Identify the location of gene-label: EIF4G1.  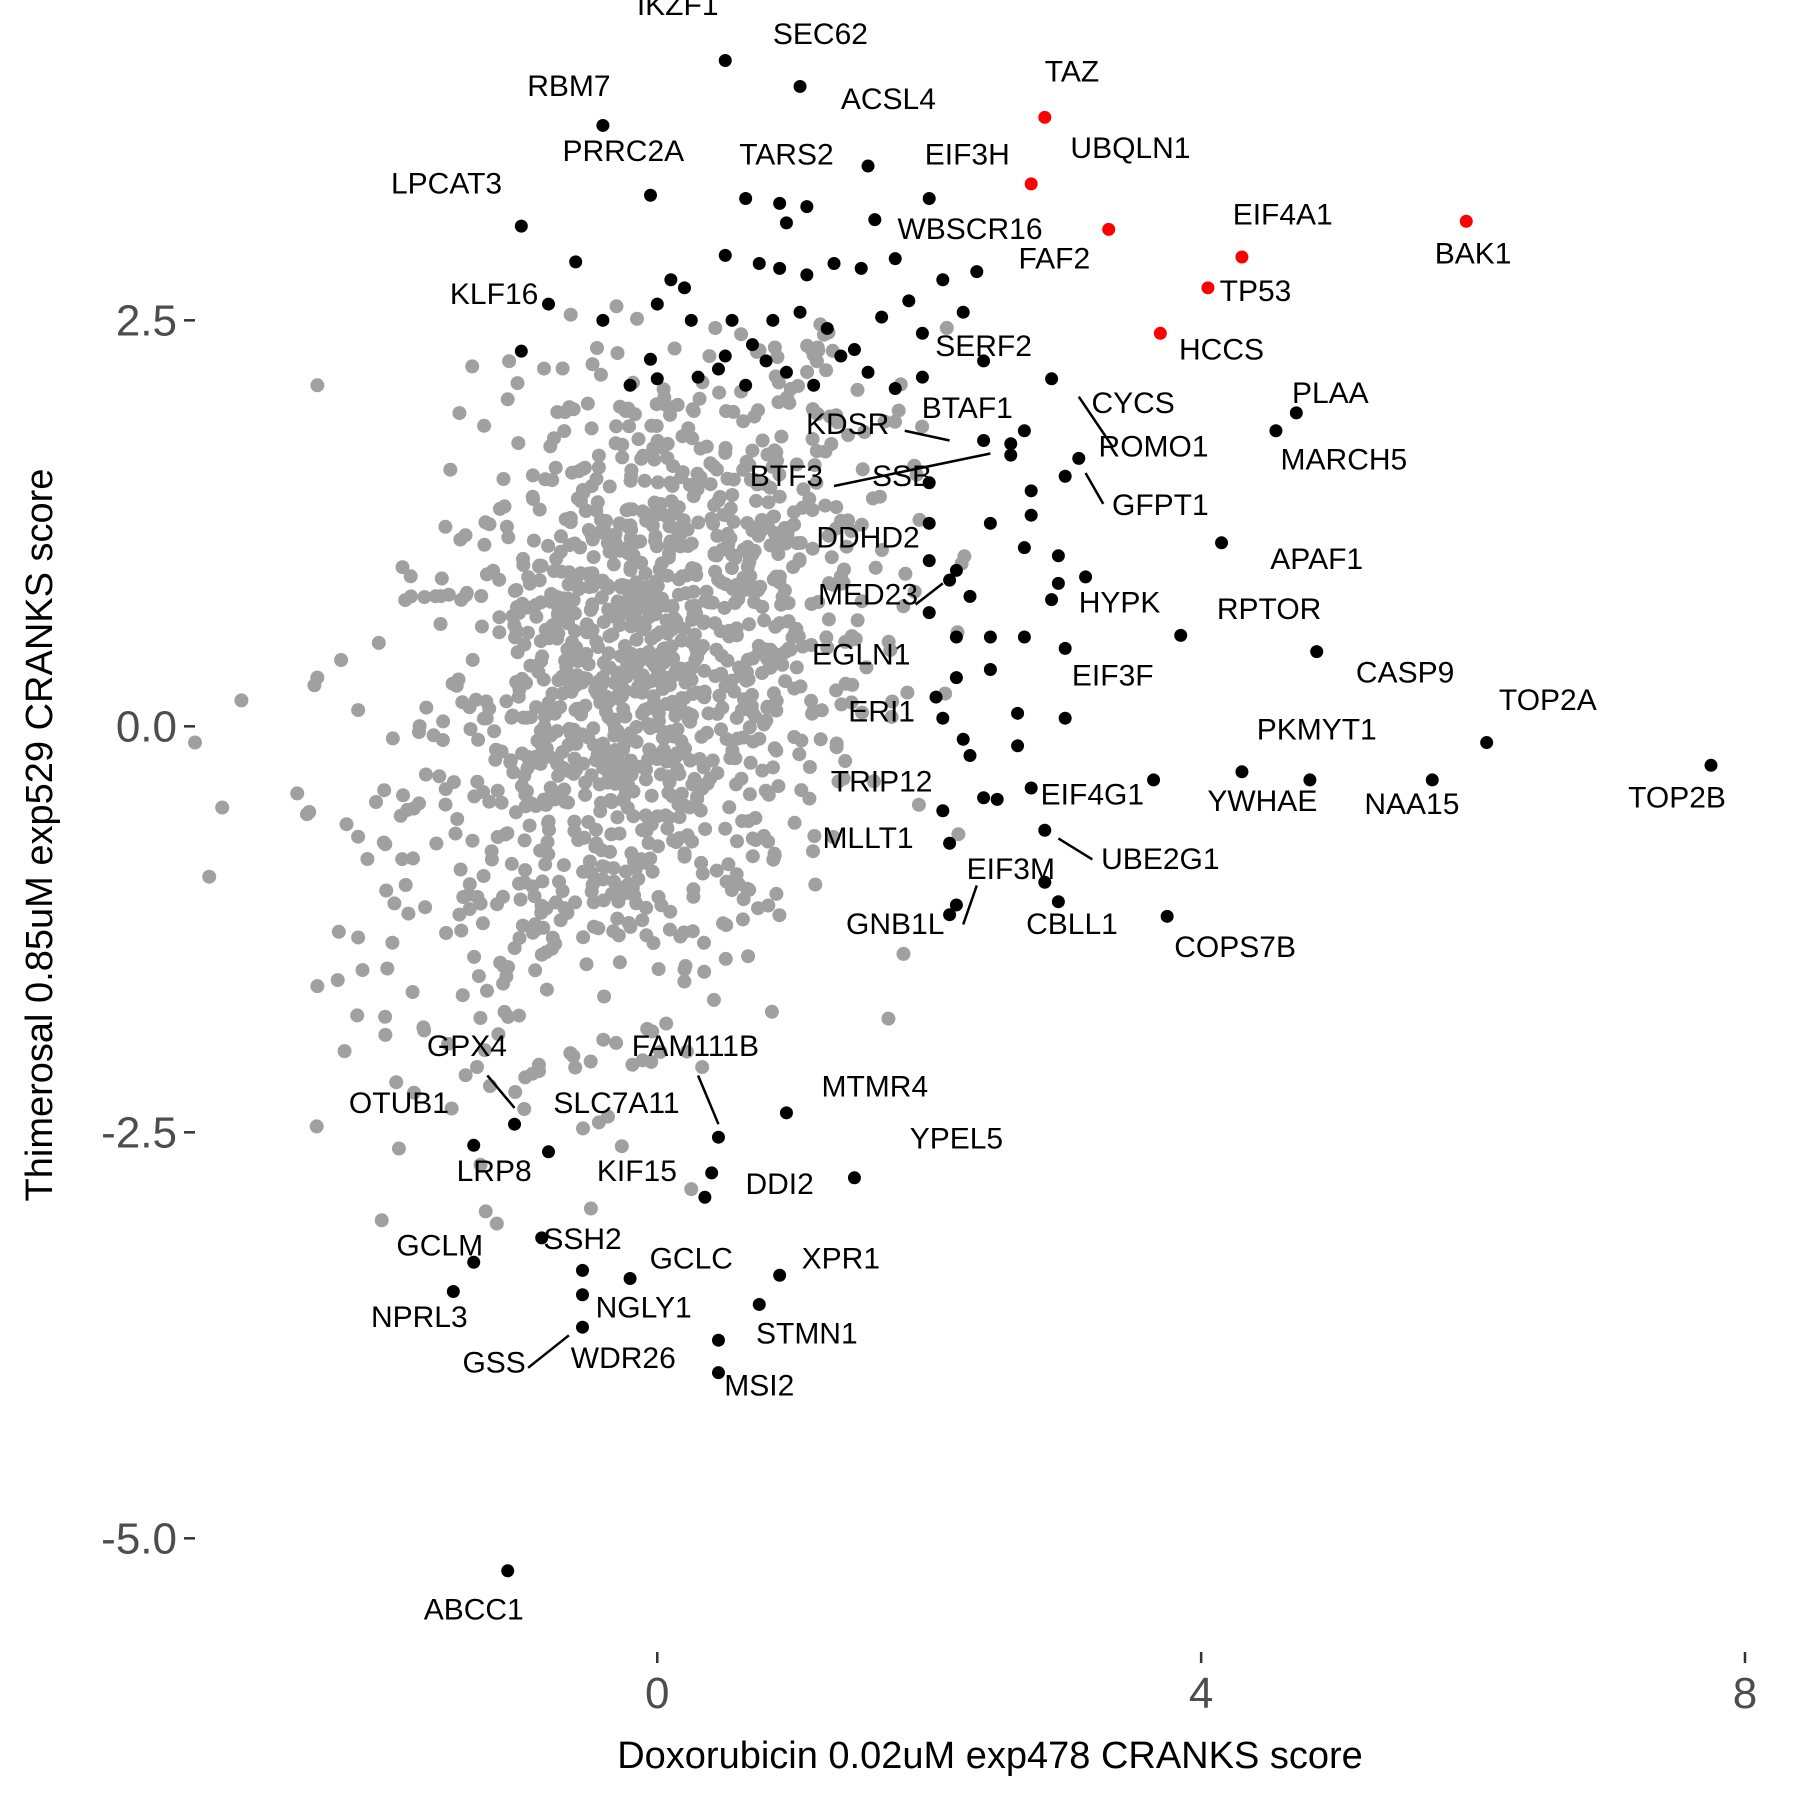
(1092, 794).